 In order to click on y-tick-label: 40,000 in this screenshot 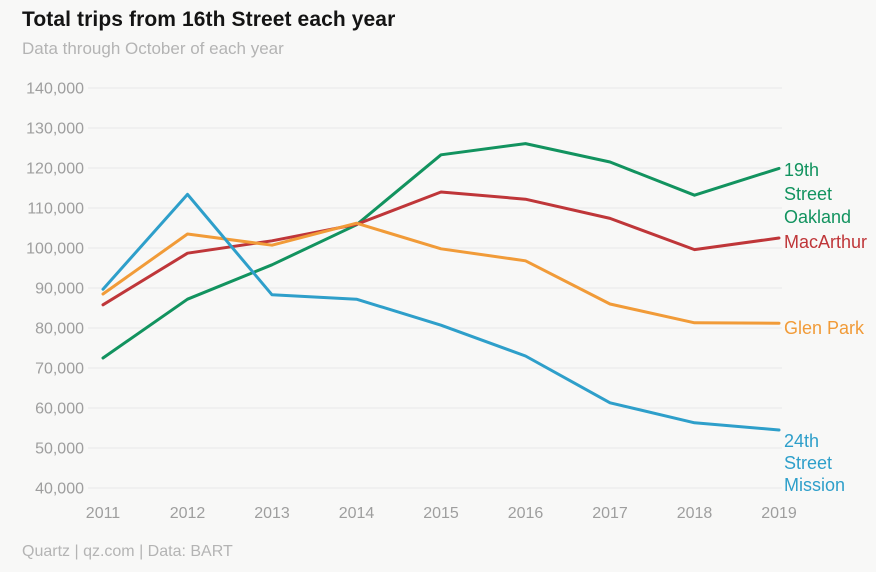, I will do `click(59, 489)`.